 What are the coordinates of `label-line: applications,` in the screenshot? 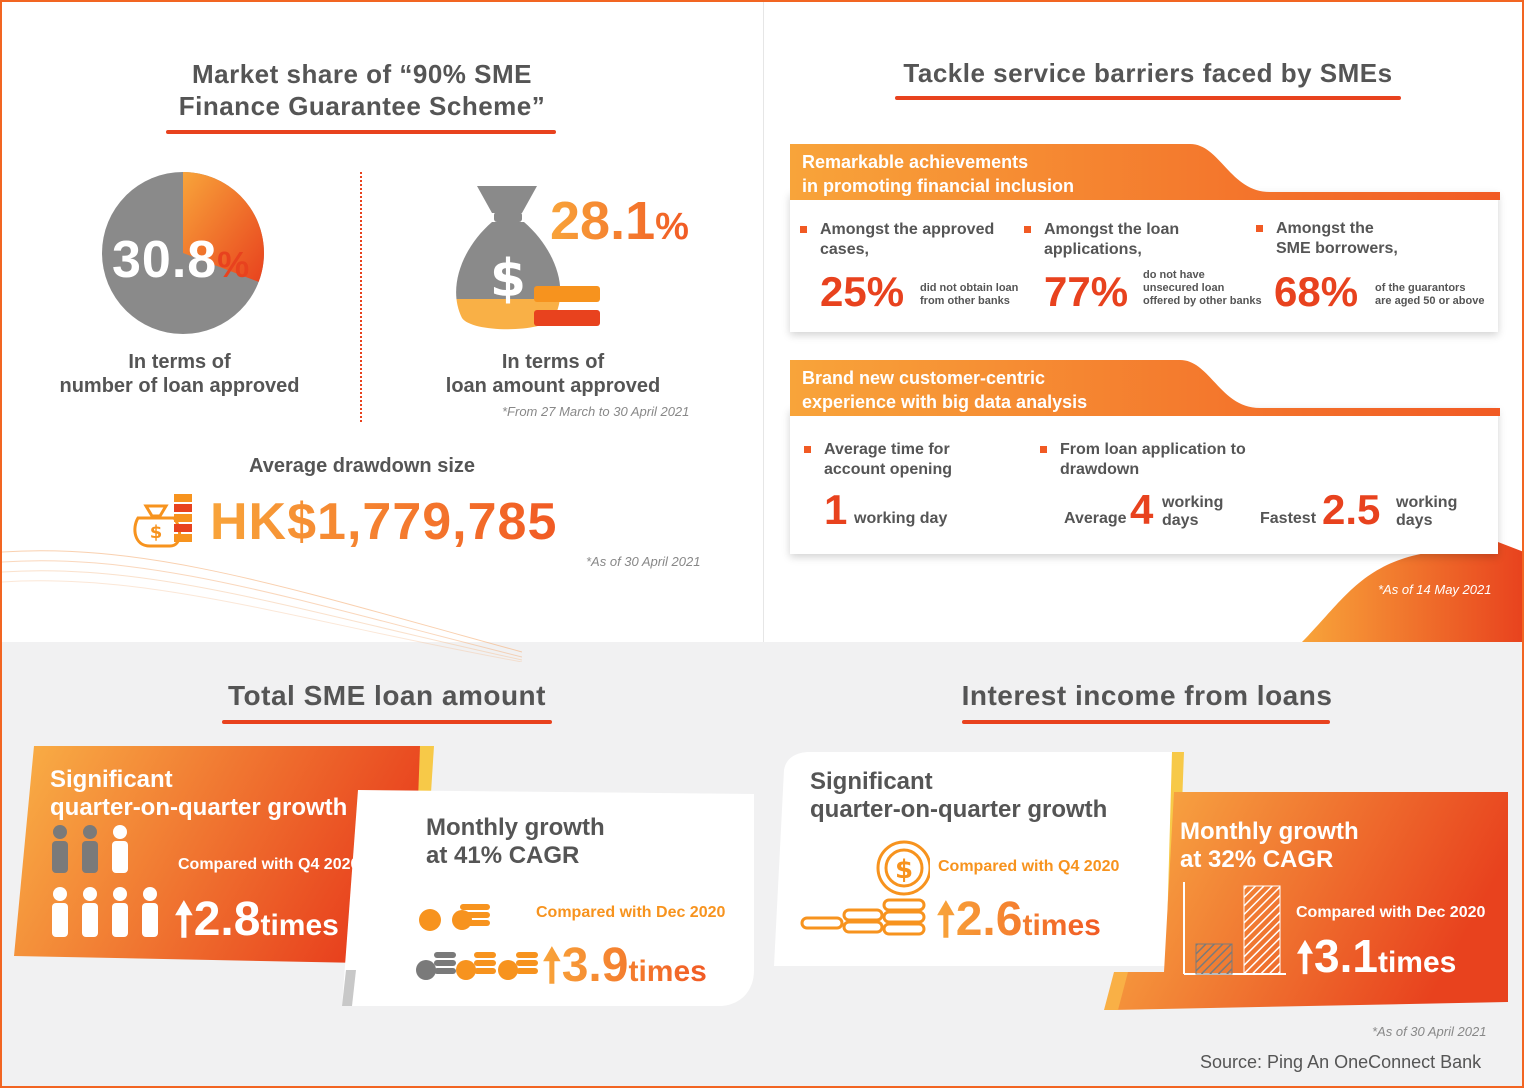 It's located at (1093, 249).